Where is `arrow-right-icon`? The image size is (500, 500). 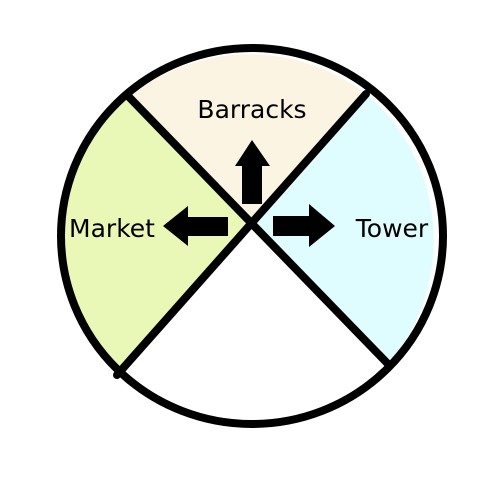
arrow-right-icon is located at coordinates (304, 225).